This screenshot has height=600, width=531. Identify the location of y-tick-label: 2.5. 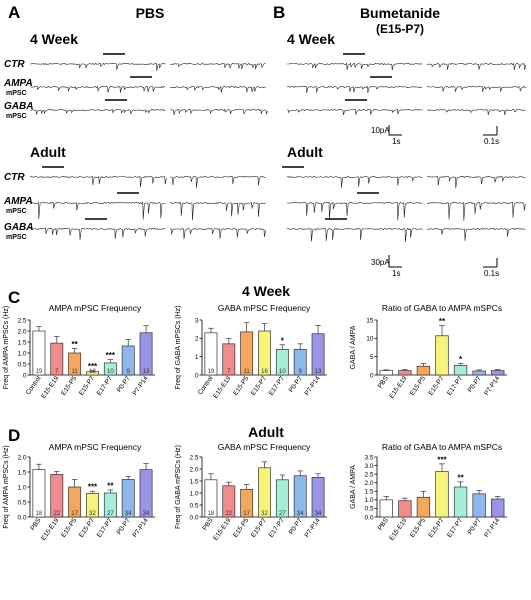
(368, 474).